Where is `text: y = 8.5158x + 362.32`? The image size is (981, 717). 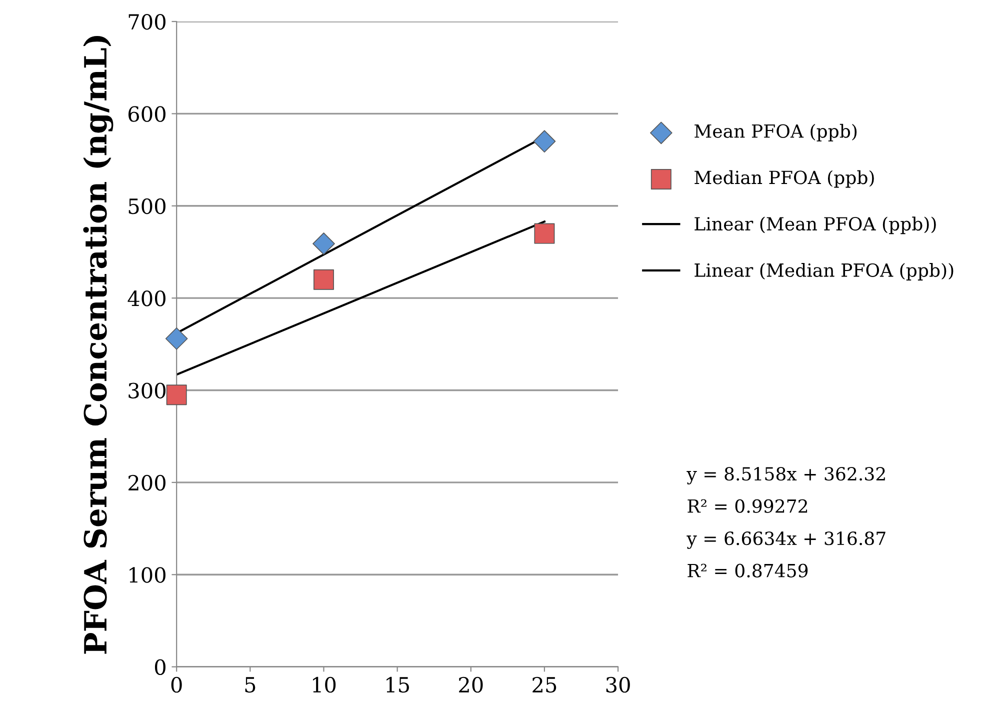
text: y = 8.5158x + 362.32 is located at coordinates (785, 475).